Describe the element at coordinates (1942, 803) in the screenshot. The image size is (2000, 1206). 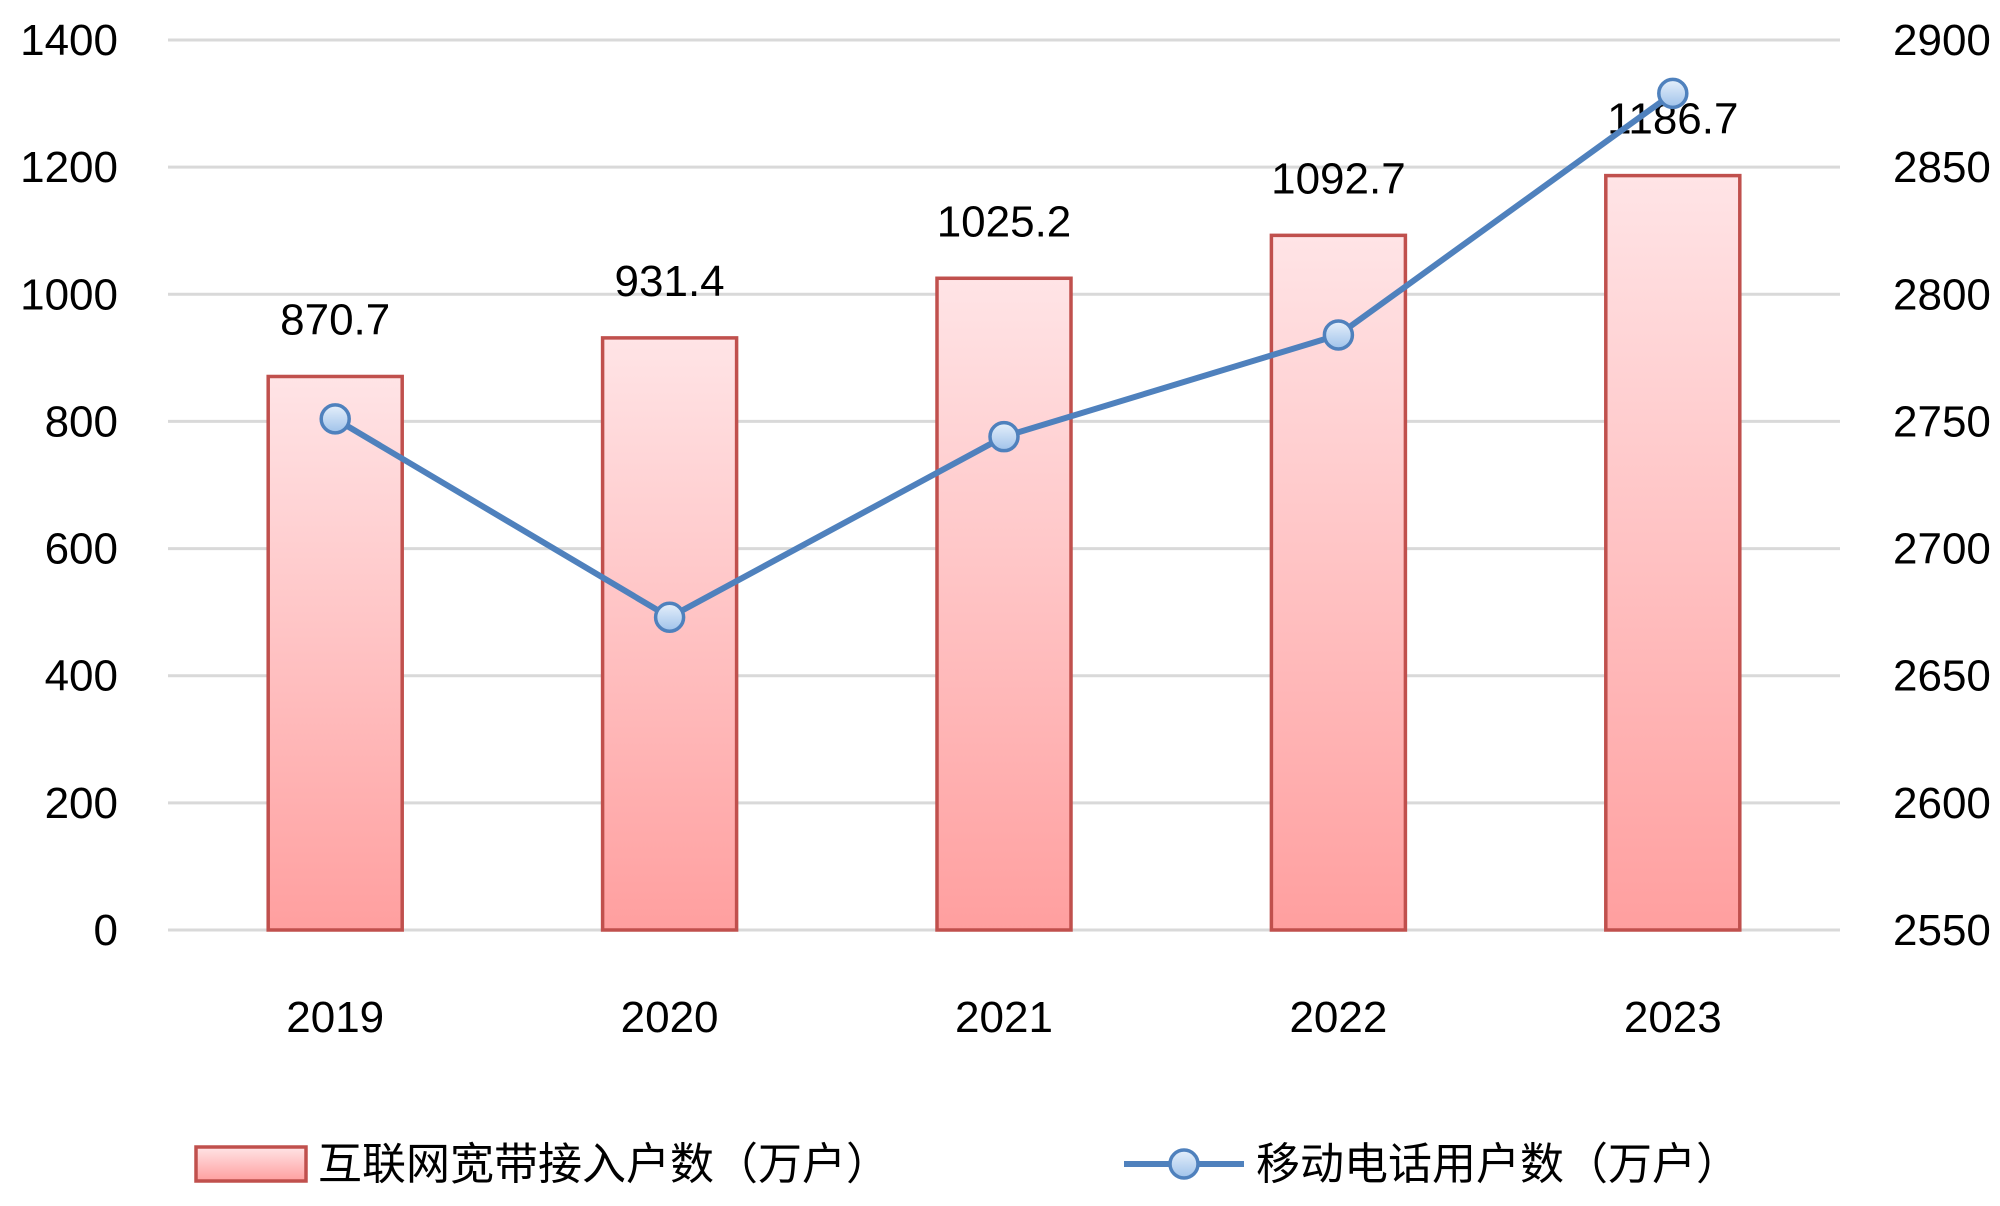
I see `right-tick-label: 2600` at that location.